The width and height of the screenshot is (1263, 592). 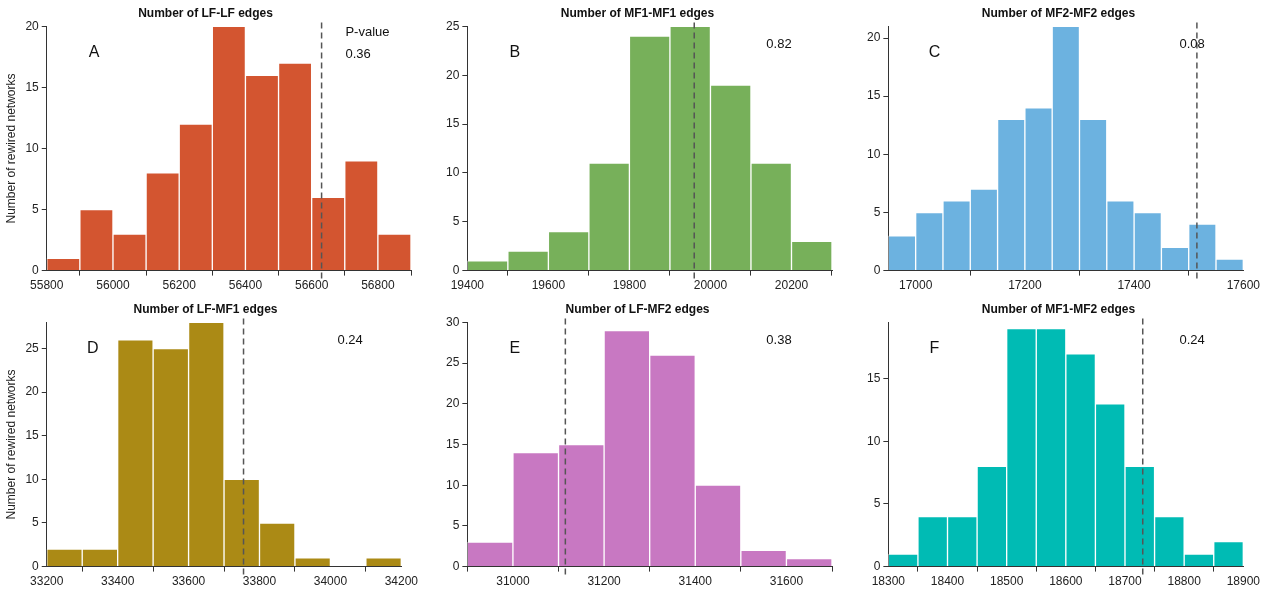 I want to click on x-tick-label: 17600, so click(x=1243, y=285).